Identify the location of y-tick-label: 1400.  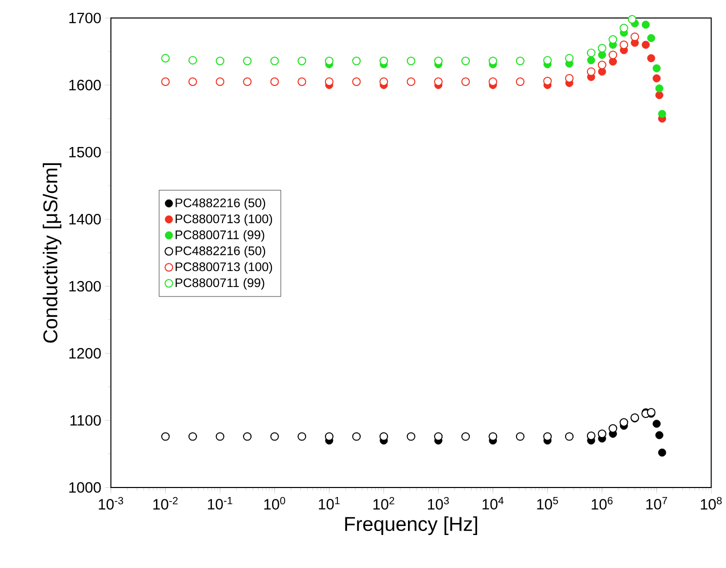
(85, 219).